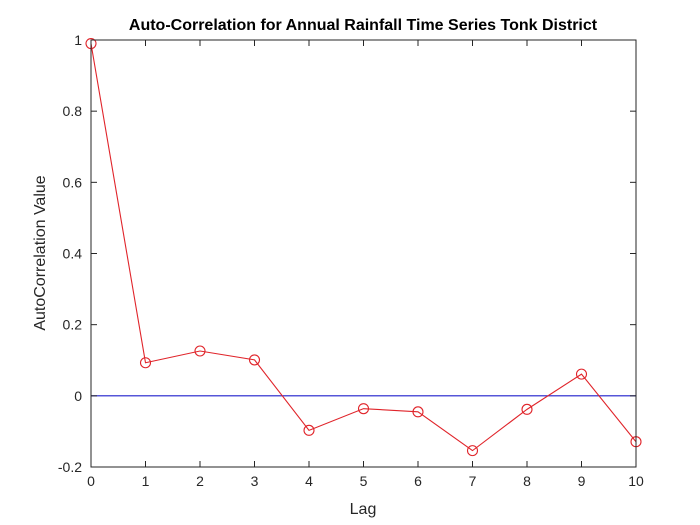 Image resolution: width=700 pixels, height=525 pixels. What do you see at coordinates (309, 481) in the screenshot?
I see `x-tick-label: 4` at bounding box center [309, 481].